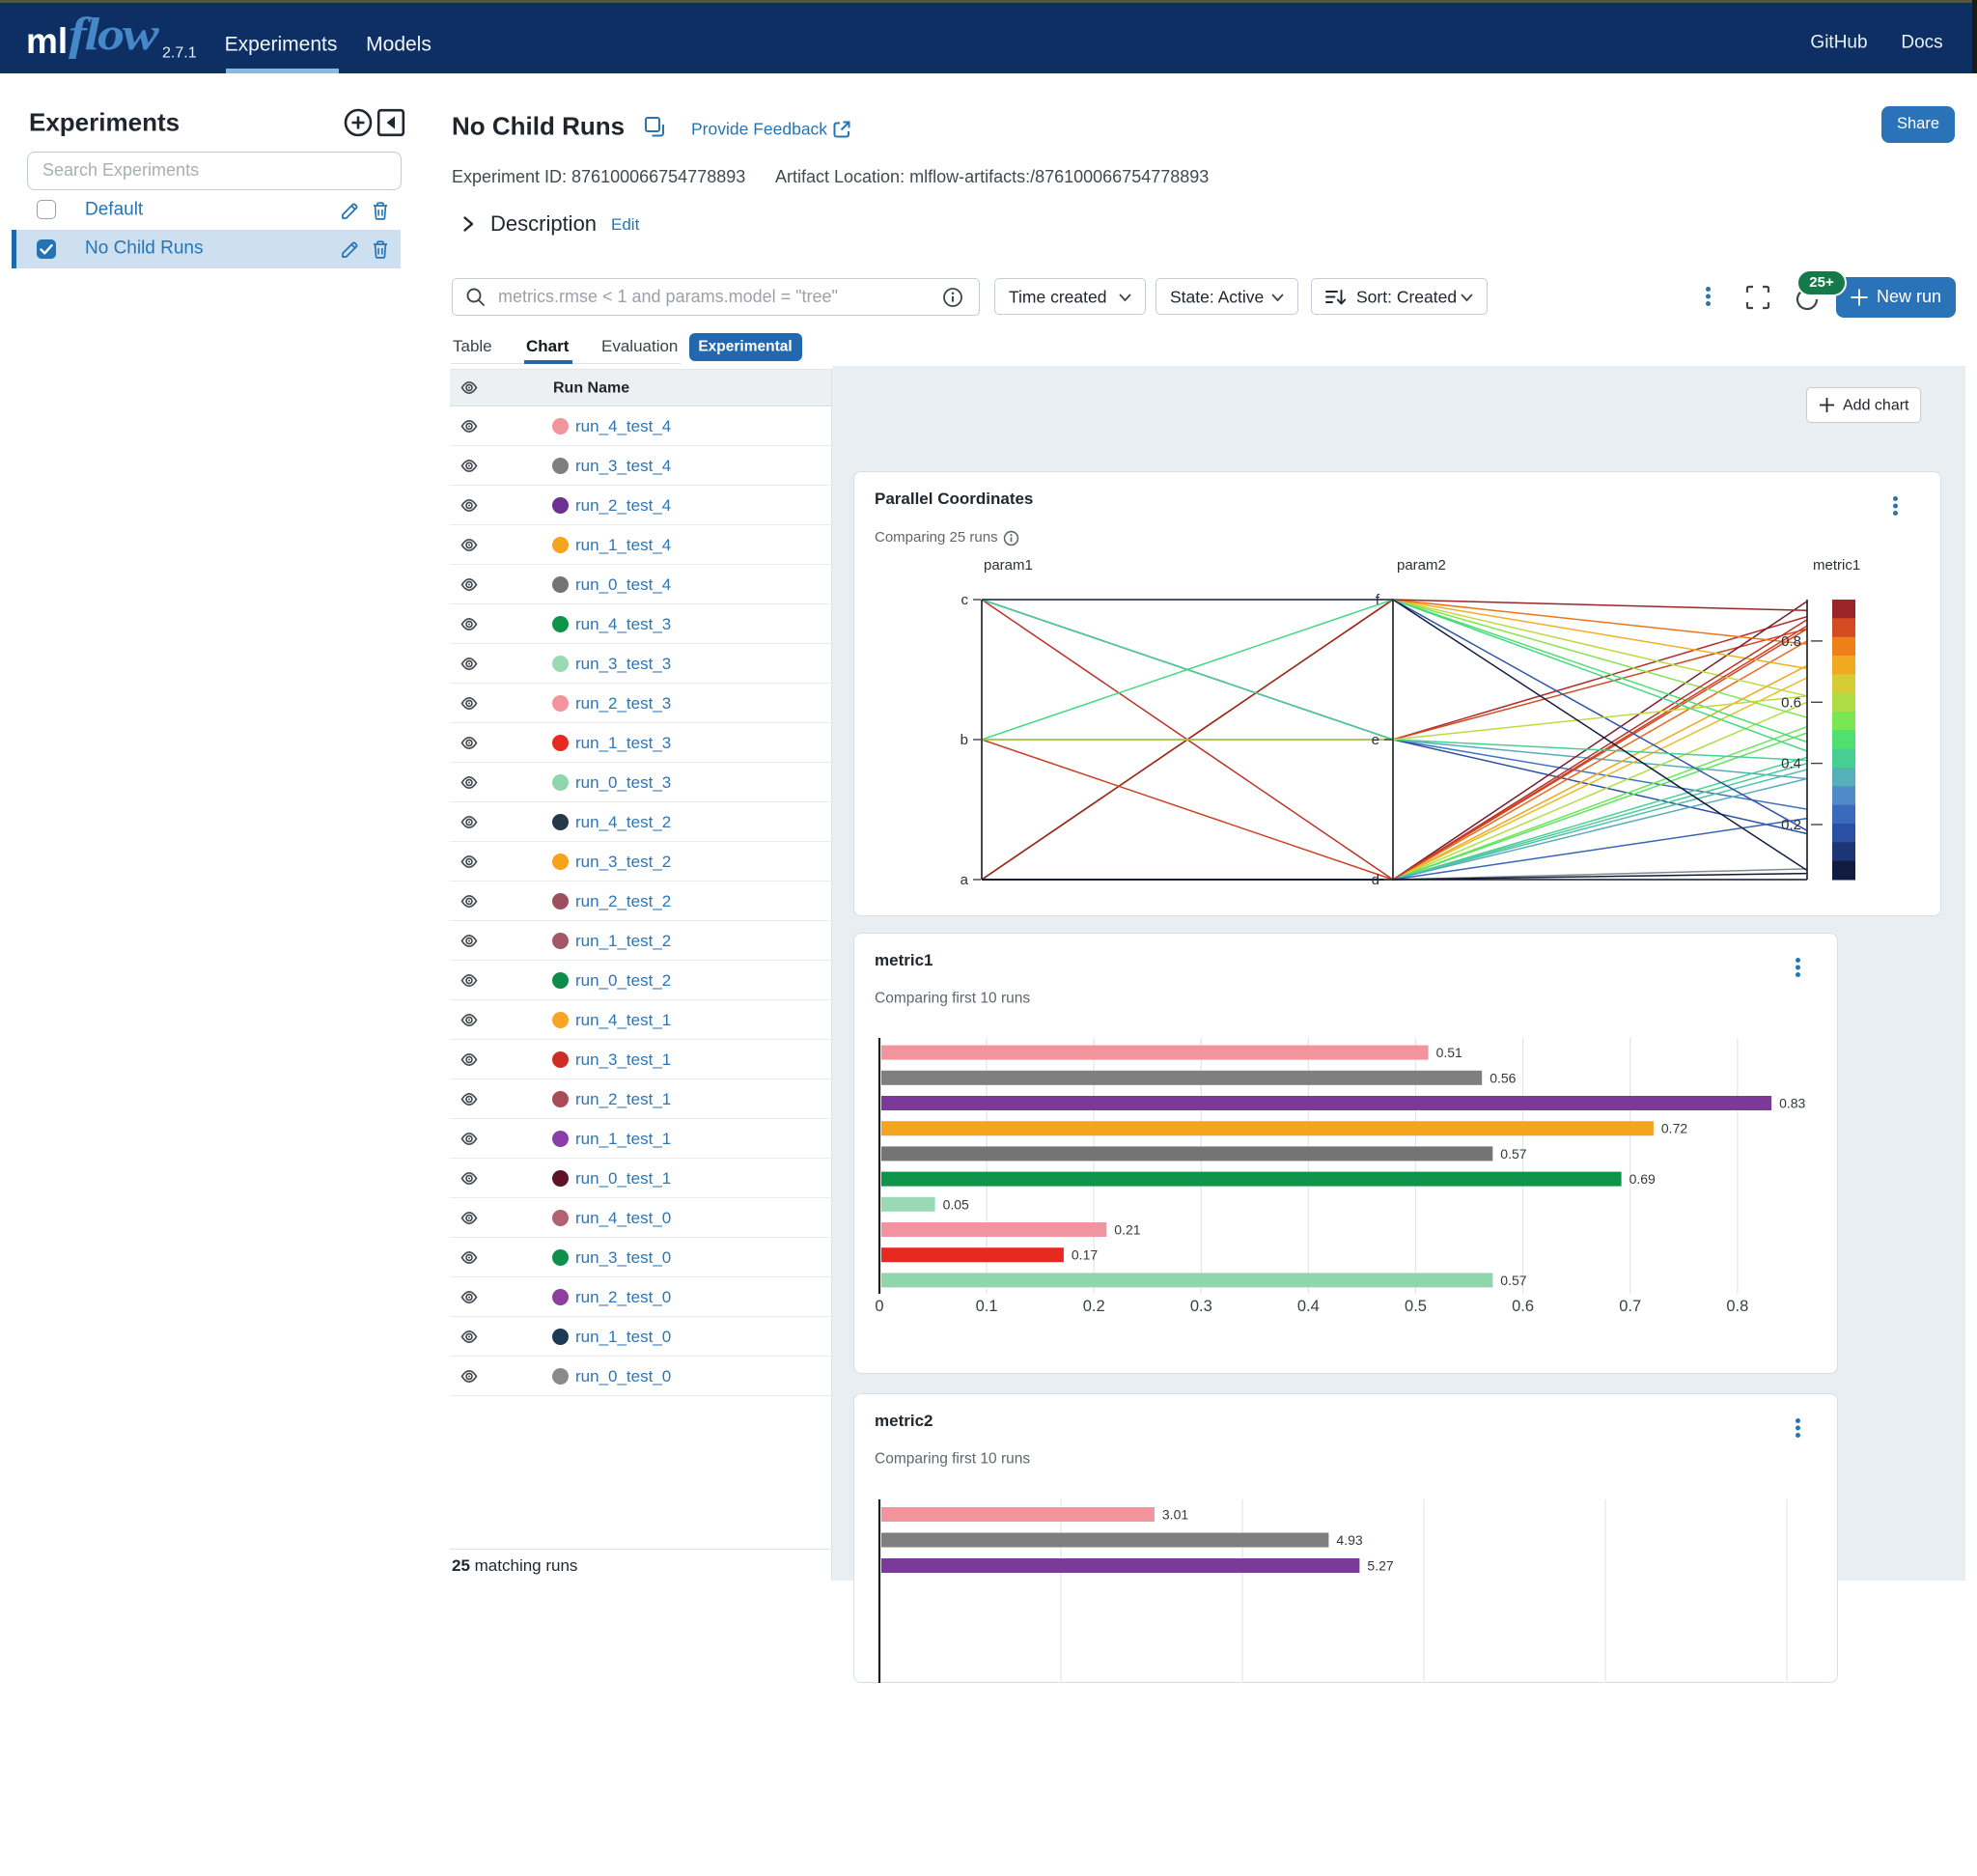 The width and height of the screenshot is (1977, 1876). What do you see at coordinates (1349, 1540) in the screenshot?
I see `svg-text: 4.93` at bounding box center [1349, 1540].